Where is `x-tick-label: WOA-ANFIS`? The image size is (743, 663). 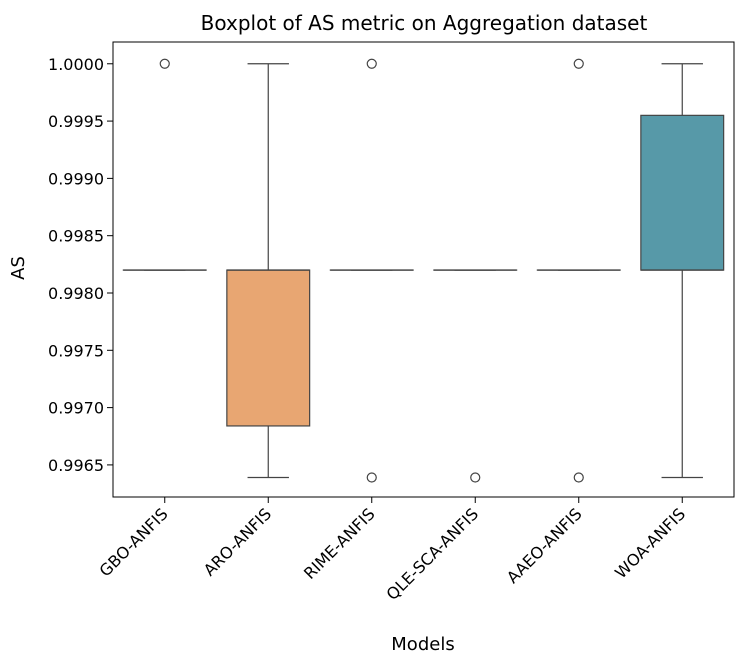 x-tick-label: WOA-ANFIS is located at coordinates (650, 543).